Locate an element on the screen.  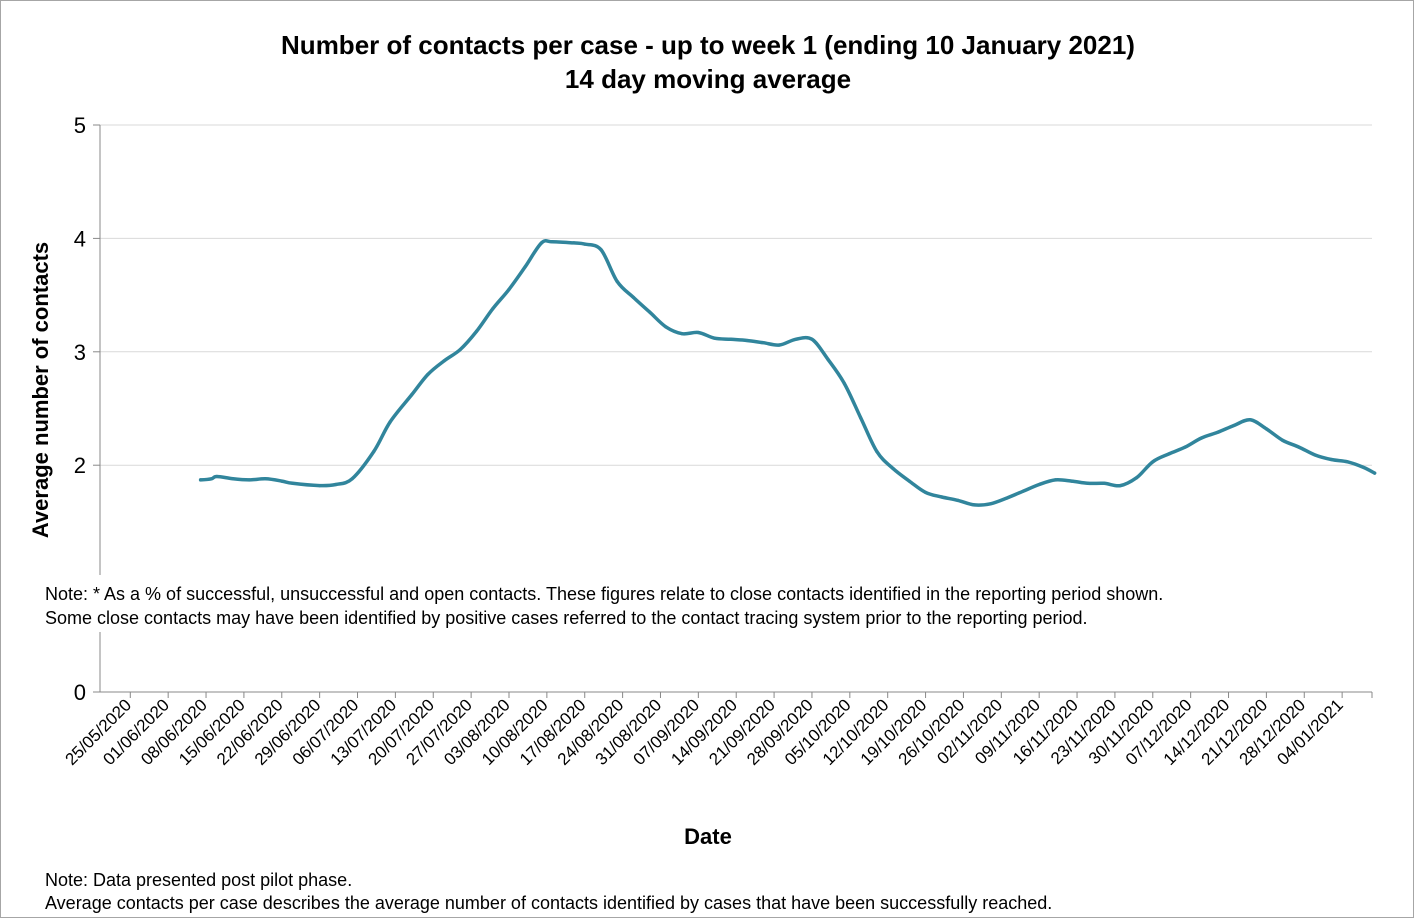
y-tick-label-2: 2 is located at coordinates (80, 465).